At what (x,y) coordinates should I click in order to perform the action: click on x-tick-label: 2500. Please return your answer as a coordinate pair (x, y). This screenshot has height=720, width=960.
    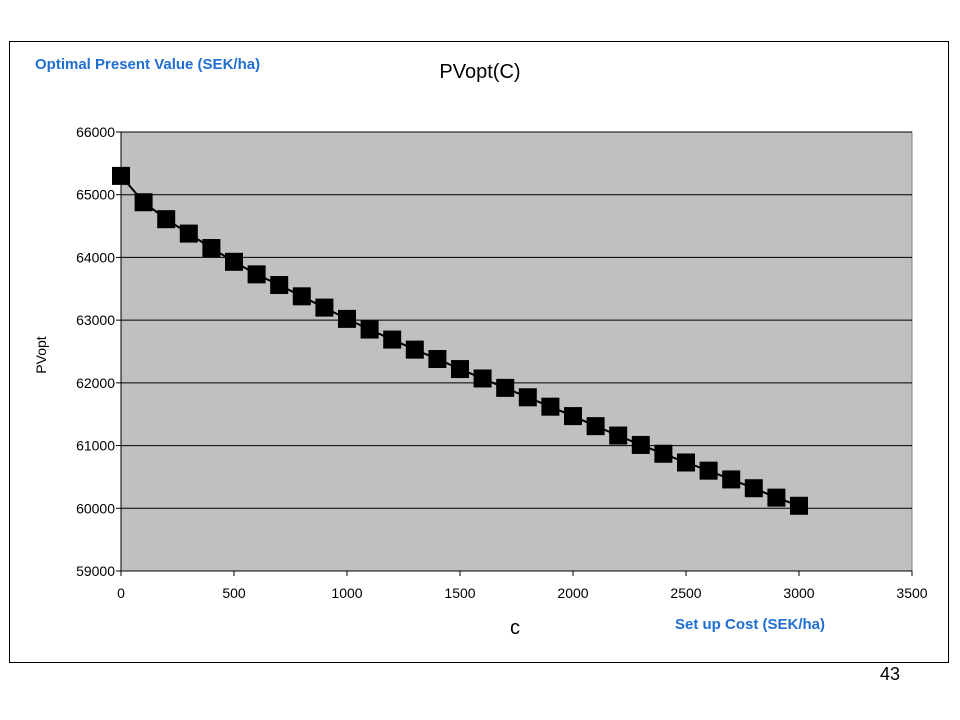
    Looking at the image, I should click on (685, 593).